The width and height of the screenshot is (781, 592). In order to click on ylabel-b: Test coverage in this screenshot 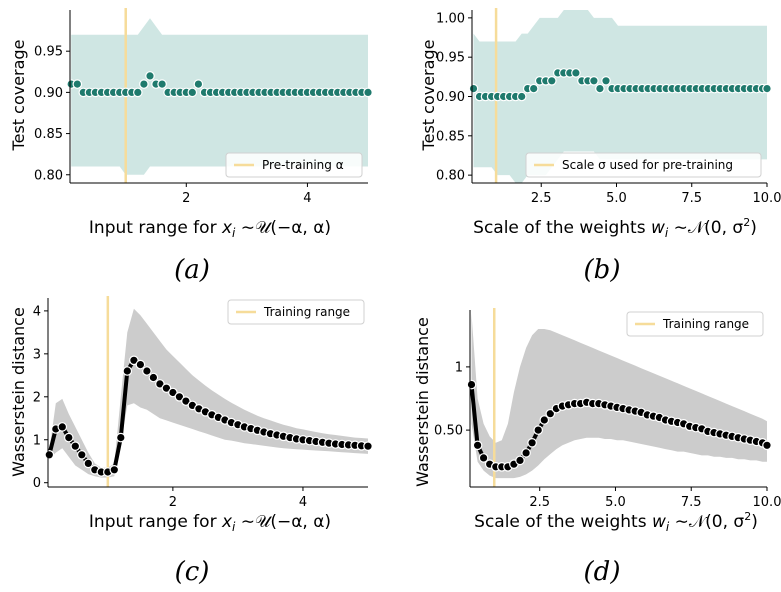, I will do `click(428, 96)`.